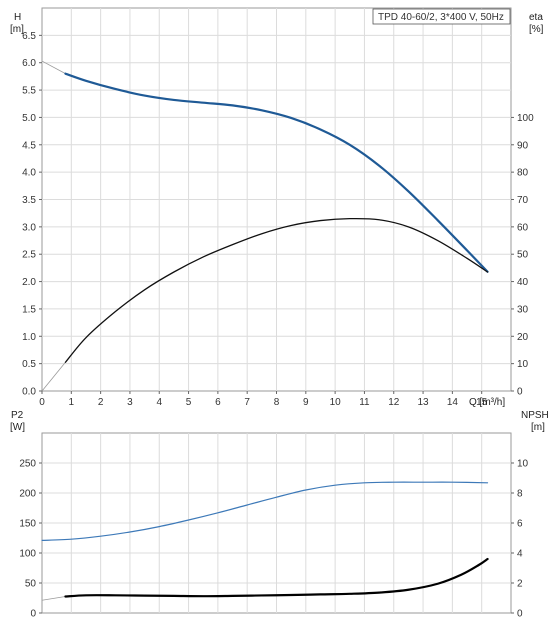  What do you see at coordinates (27, 494) in the screenshot?
I see `bottom-left-tick-label: 200` at bounding box center [27, 494].